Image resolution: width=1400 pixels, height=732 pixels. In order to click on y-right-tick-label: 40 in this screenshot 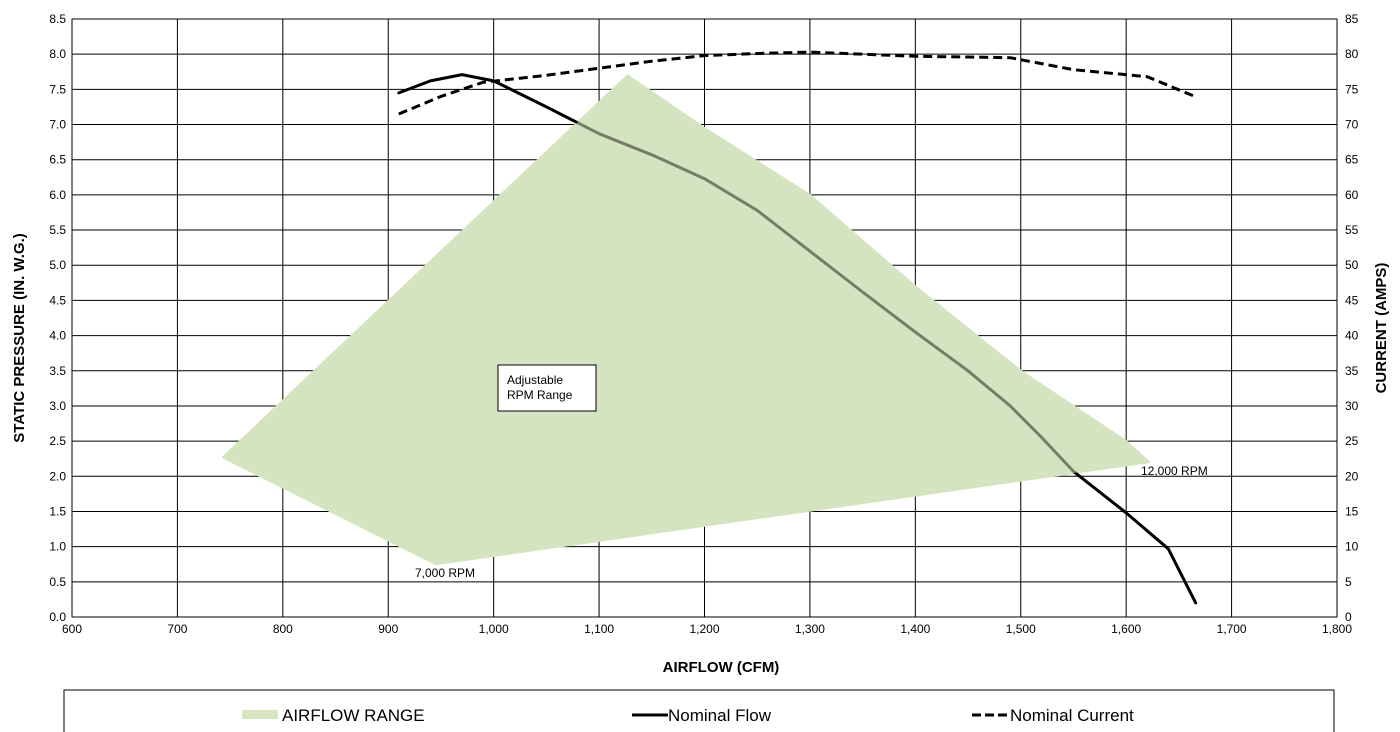, I will do `click(1352, 336)`.